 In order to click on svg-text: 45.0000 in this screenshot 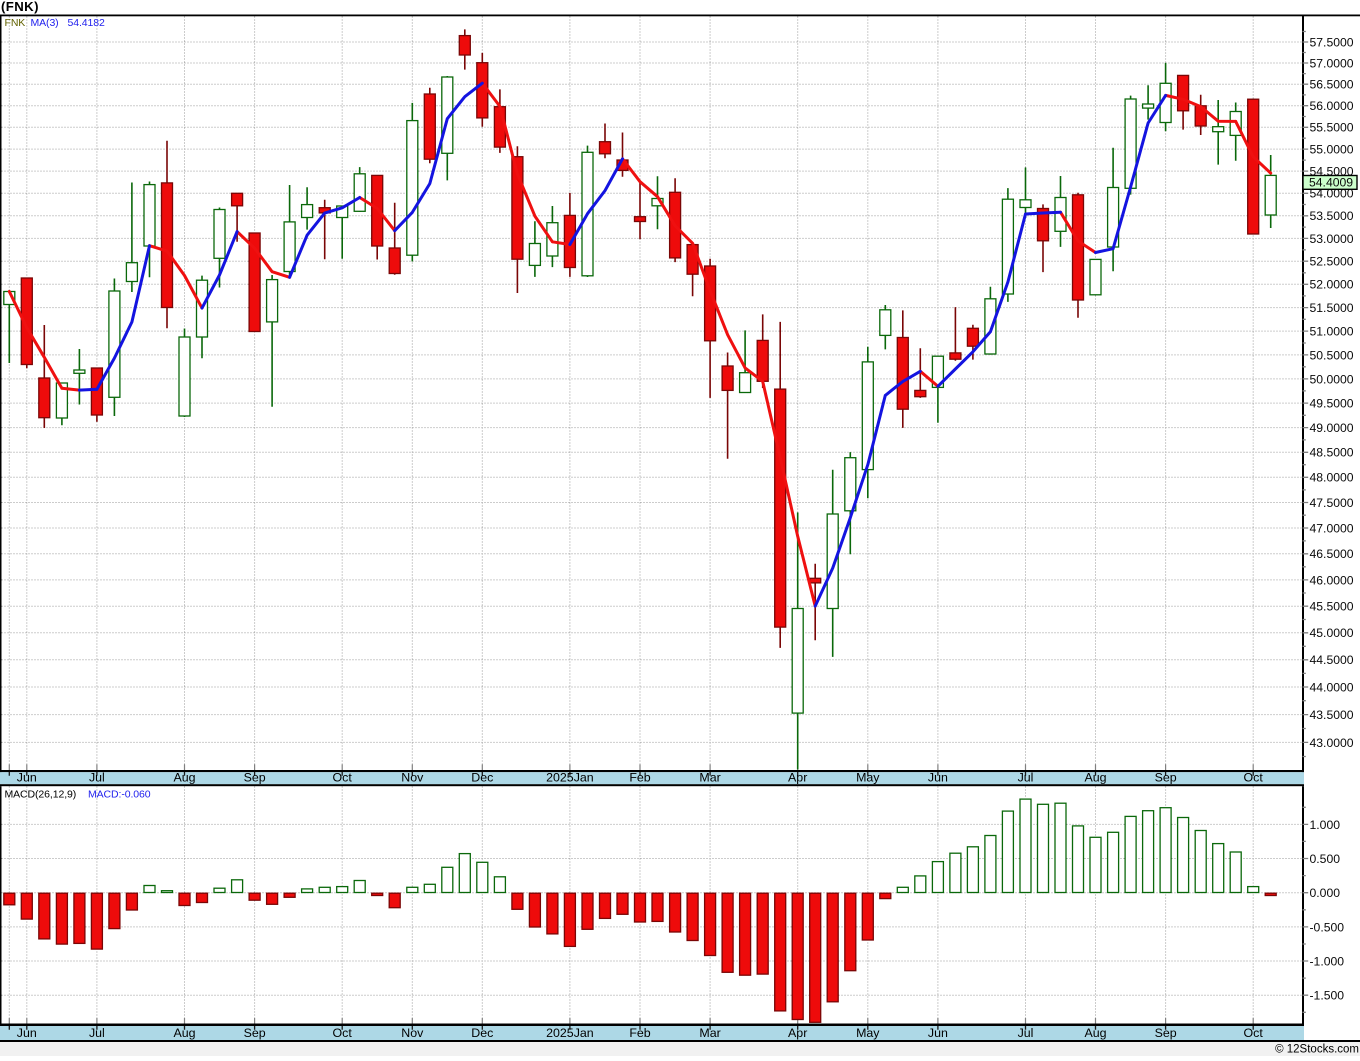, I will do `click(1332, 633)`.